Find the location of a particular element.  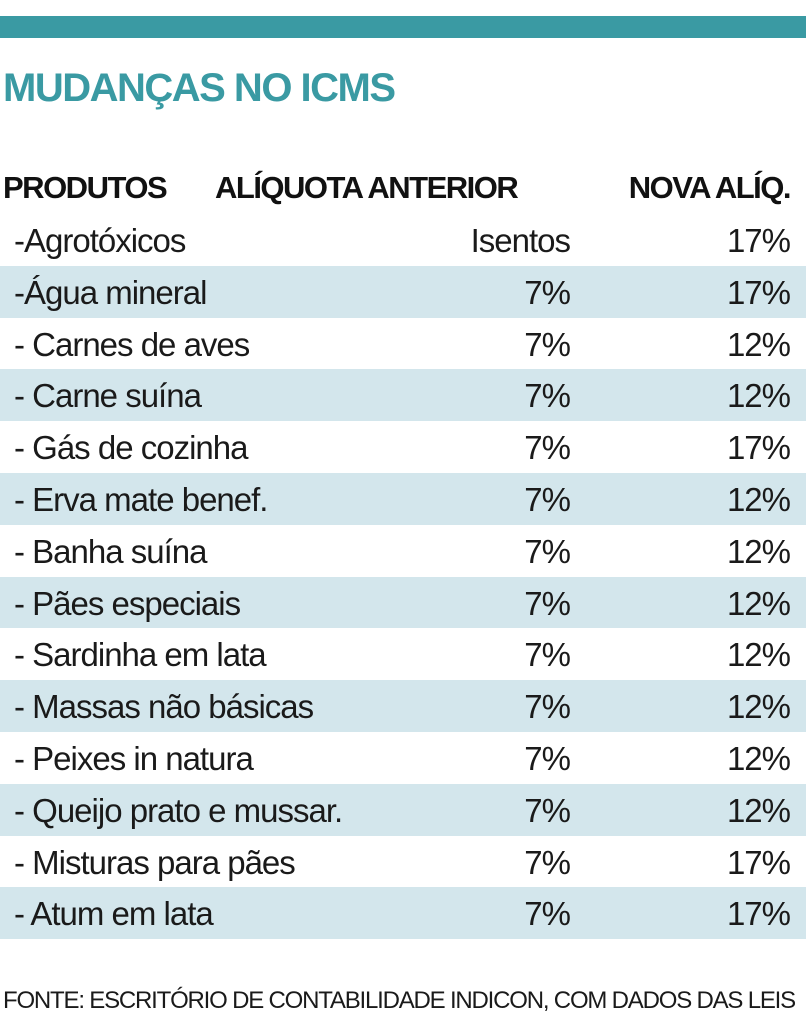

table-row: - Erva mate benef. 7% 12% is located at coordinates (403, 498).